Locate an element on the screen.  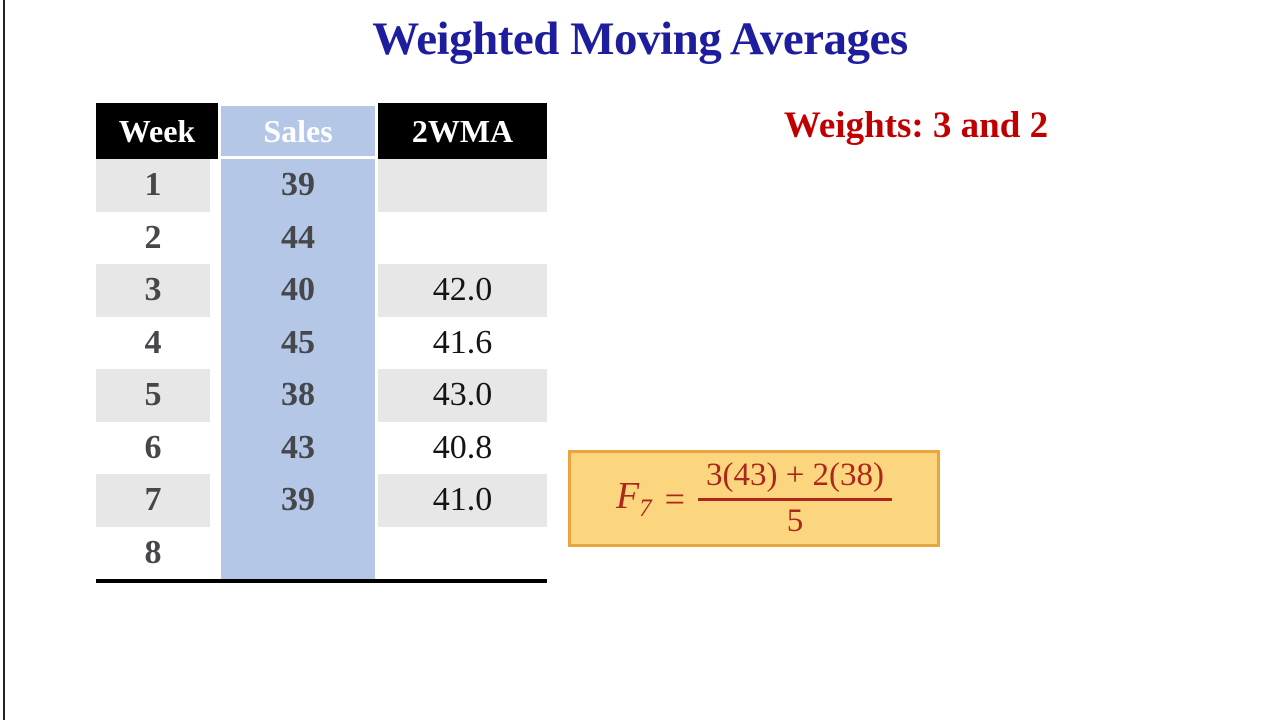
slide-edge-line is located at coordinates (4, 360).